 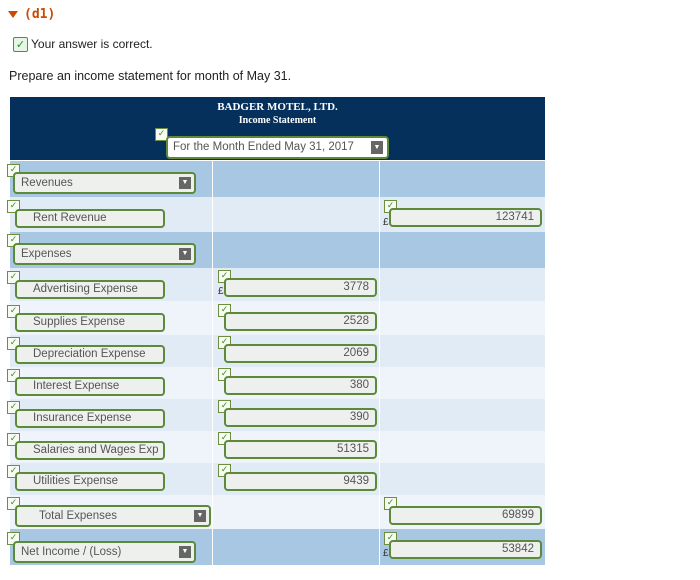 I want to click on depreciation-expense-amount: 2069, so click(x=300, y=353).